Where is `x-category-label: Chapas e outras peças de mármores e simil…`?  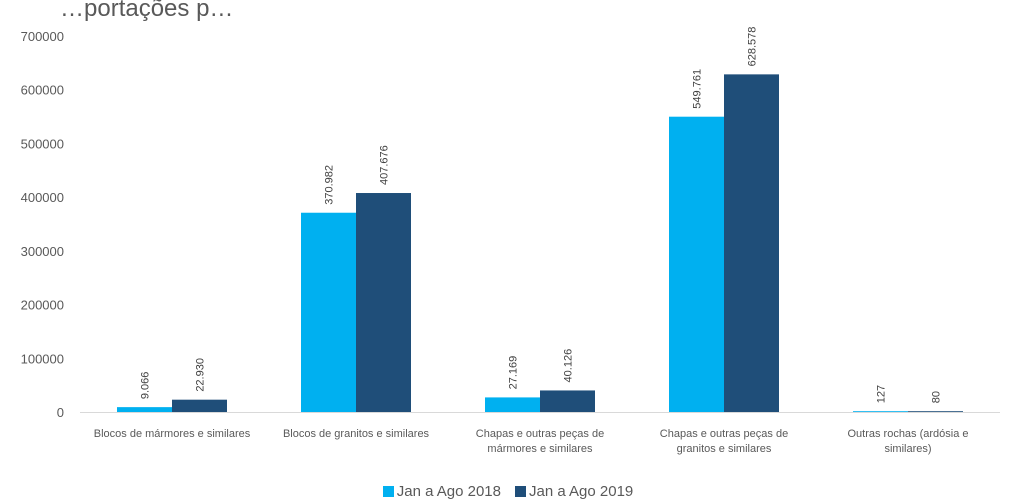
x-category-label: Chapas e outras peças de mármores e simil… is located at coordinates (540, 441).